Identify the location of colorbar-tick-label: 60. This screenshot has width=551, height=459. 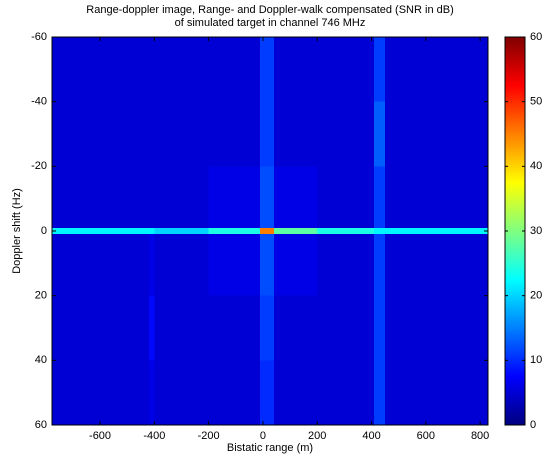
(536, 37).